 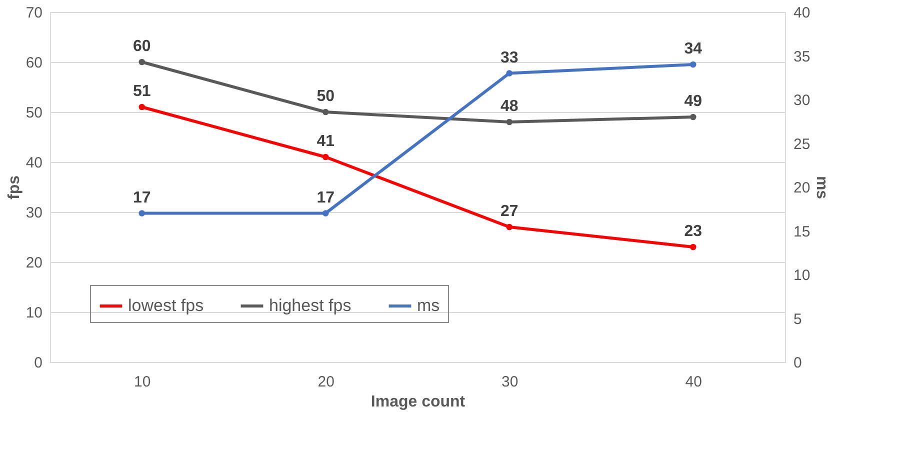 What do you see at coordinates (428, 305) in the screenshot?
I see `legend-label: ms` at bounding box center [428, 305].